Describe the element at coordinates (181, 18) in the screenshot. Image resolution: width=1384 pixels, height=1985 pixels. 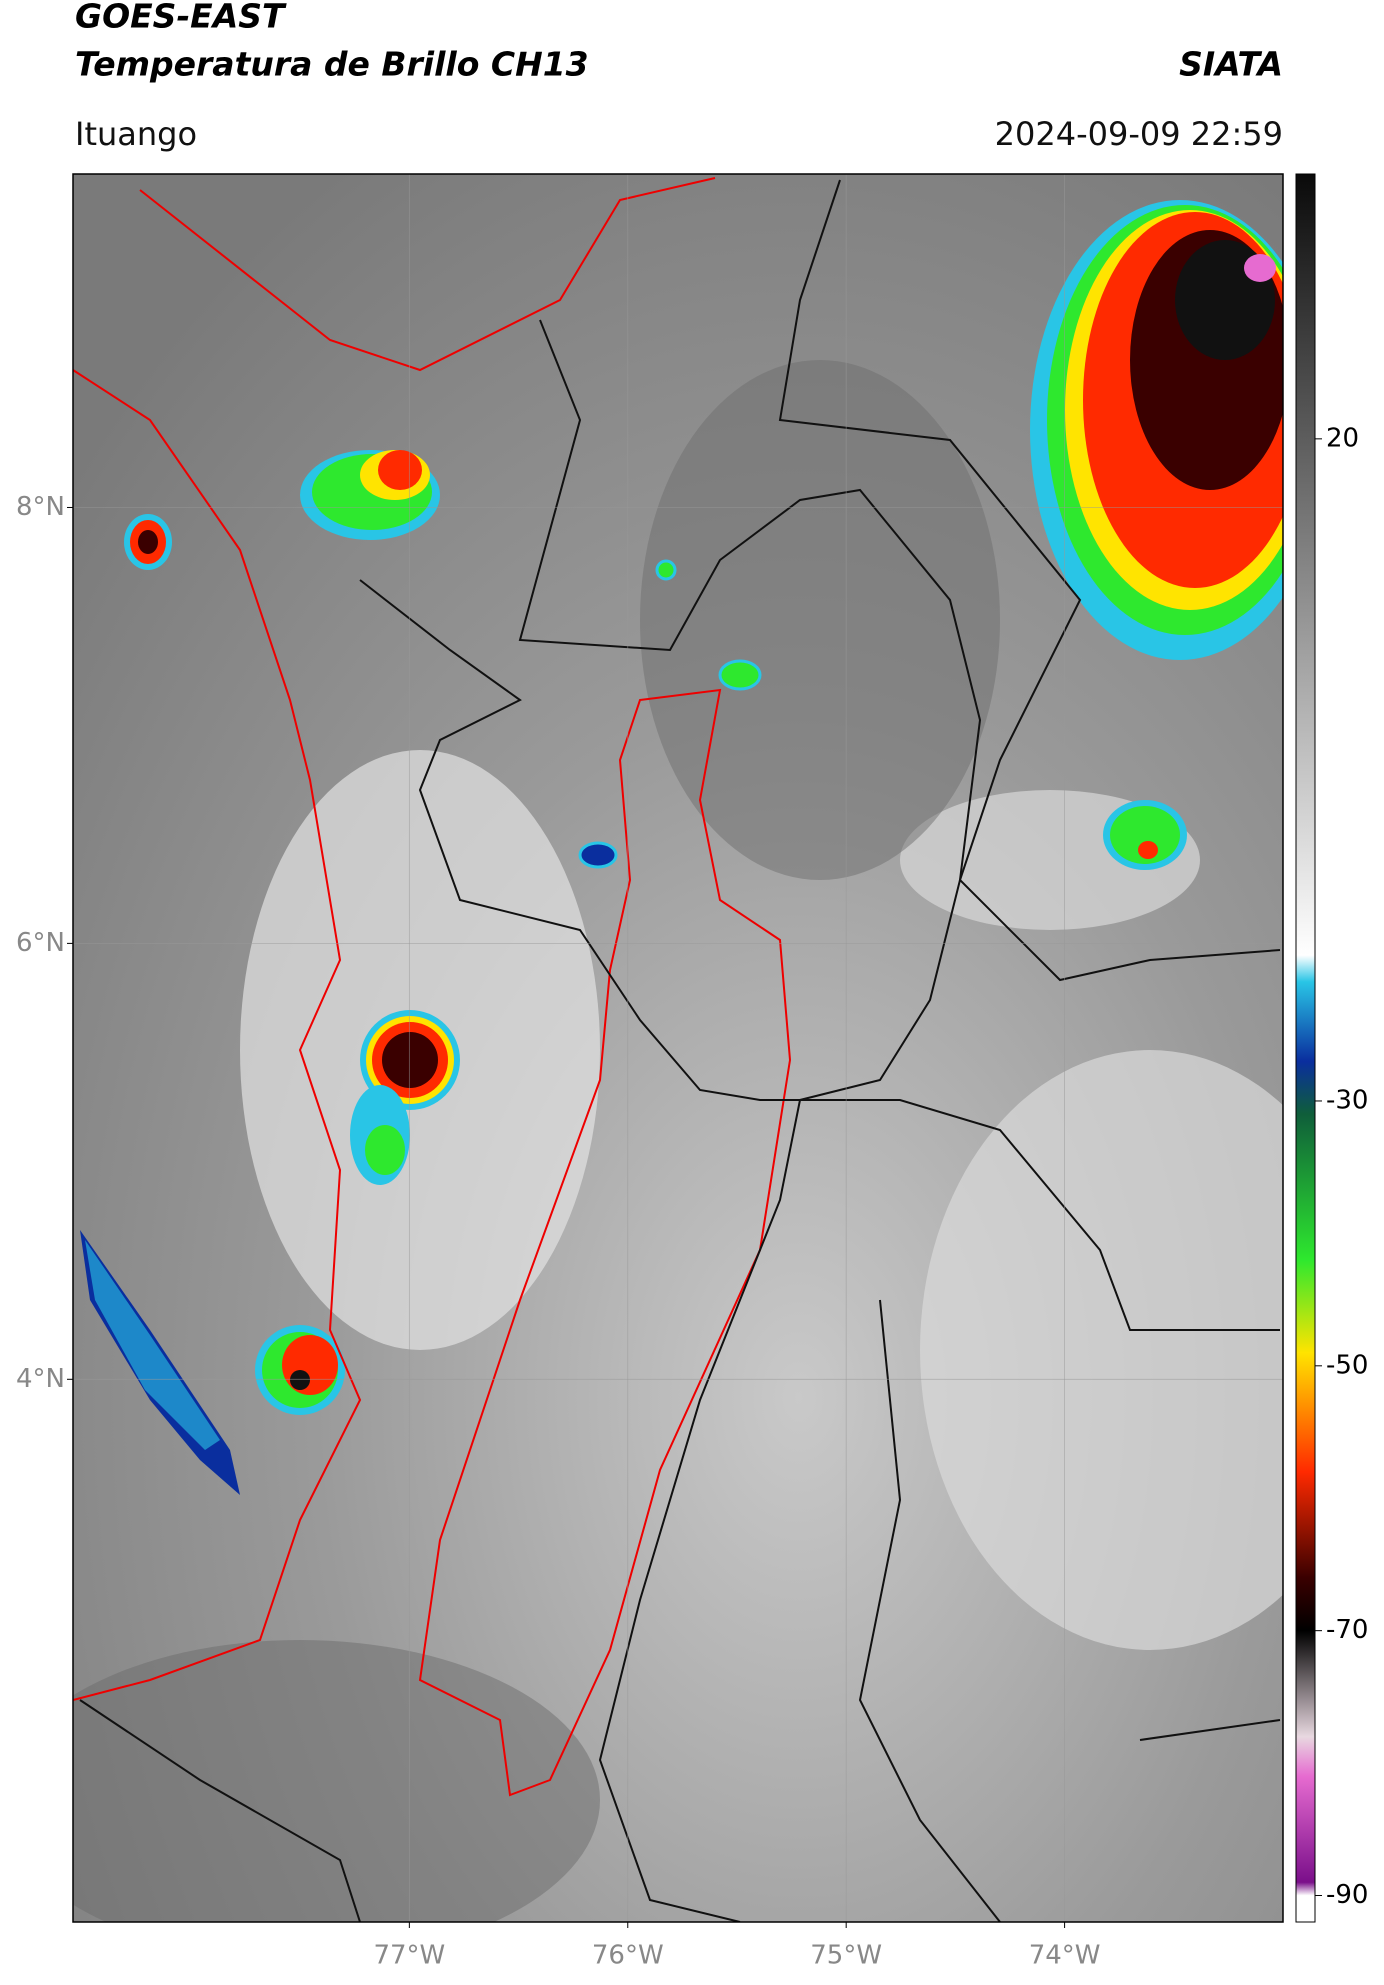
I see `title: GOES-EAST` at that location.